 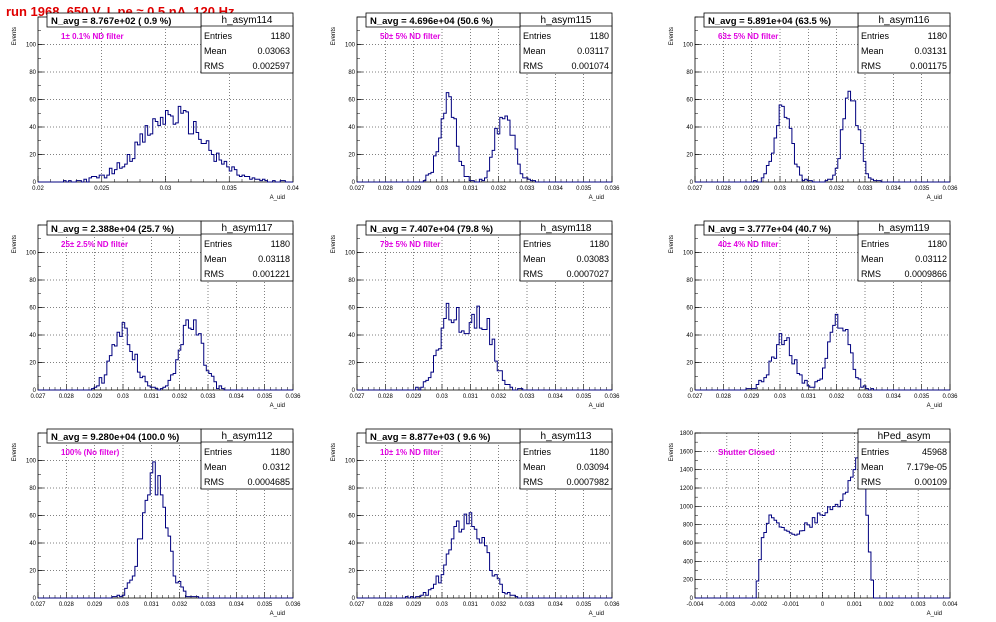 What do you see at coordinates (276, 467) in the screenshot?
I see `stats-value: 0.0312` at bounding box center [276, 467].